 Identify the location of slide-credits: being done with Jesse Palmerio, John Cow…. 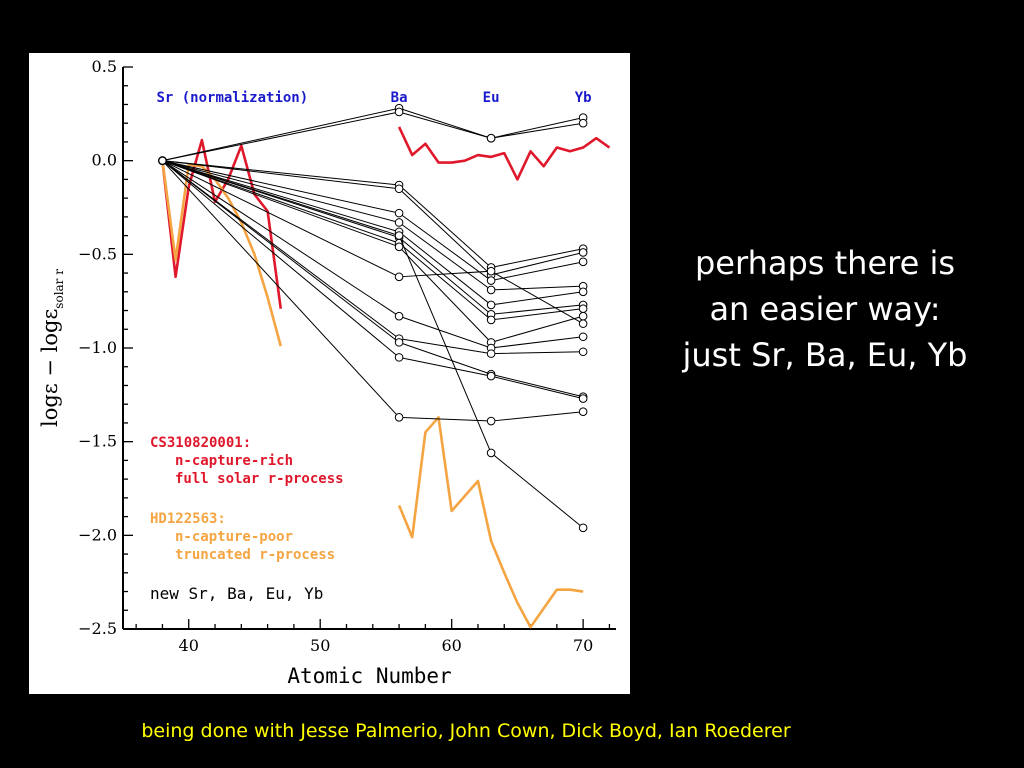
(466, 731).